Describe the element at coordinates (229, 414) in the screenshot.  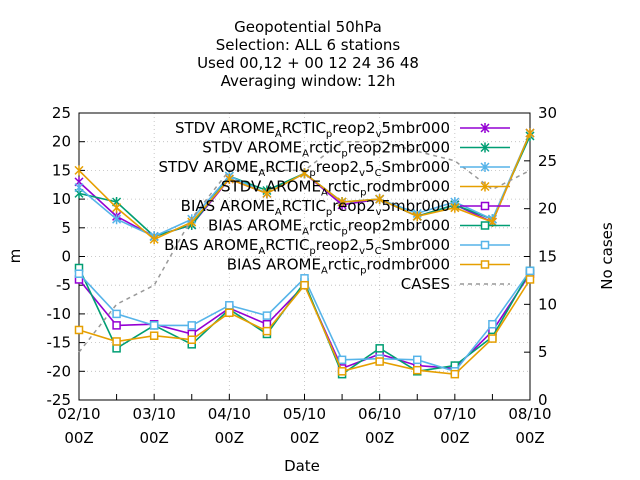
I see `x-tick-label-date: 04/10` at that location.